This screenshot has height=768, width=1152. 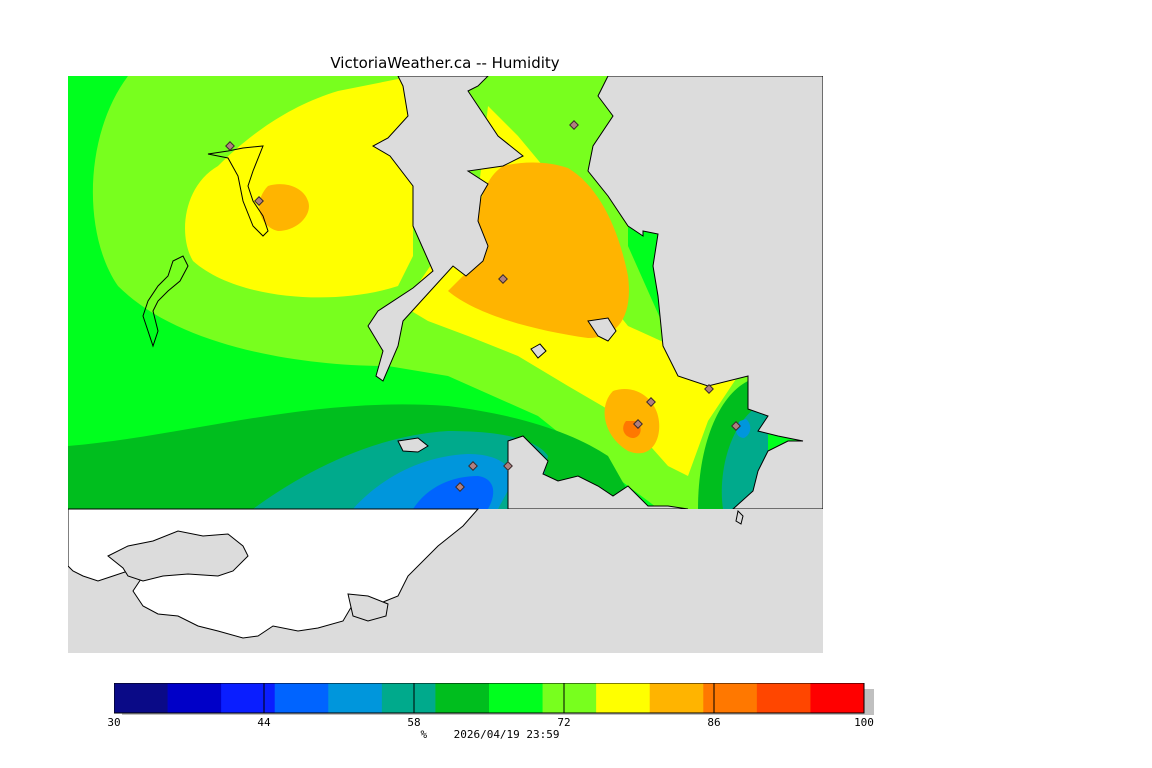 I want to click on land-inlet, so click(x=178, y=556).